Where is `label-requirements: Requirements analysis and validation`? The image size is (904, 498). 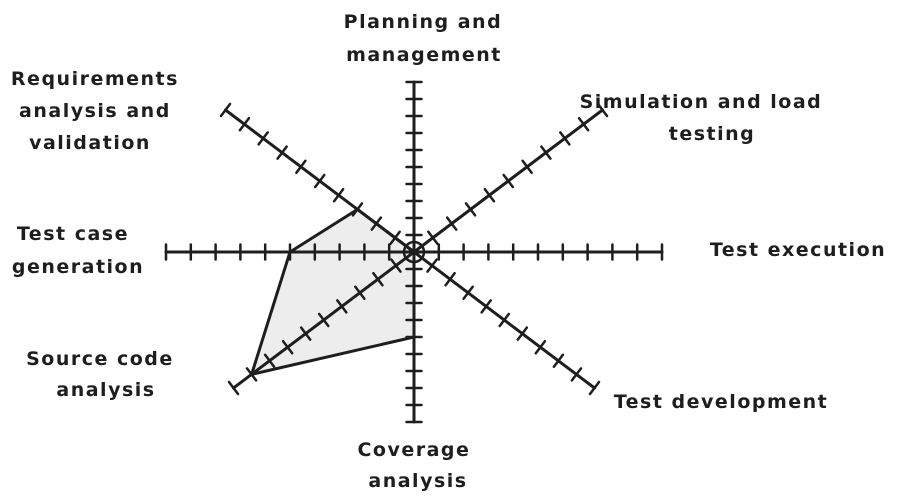
label-requirements: Requirements analysis and validation is located at coordinates (99, 111).